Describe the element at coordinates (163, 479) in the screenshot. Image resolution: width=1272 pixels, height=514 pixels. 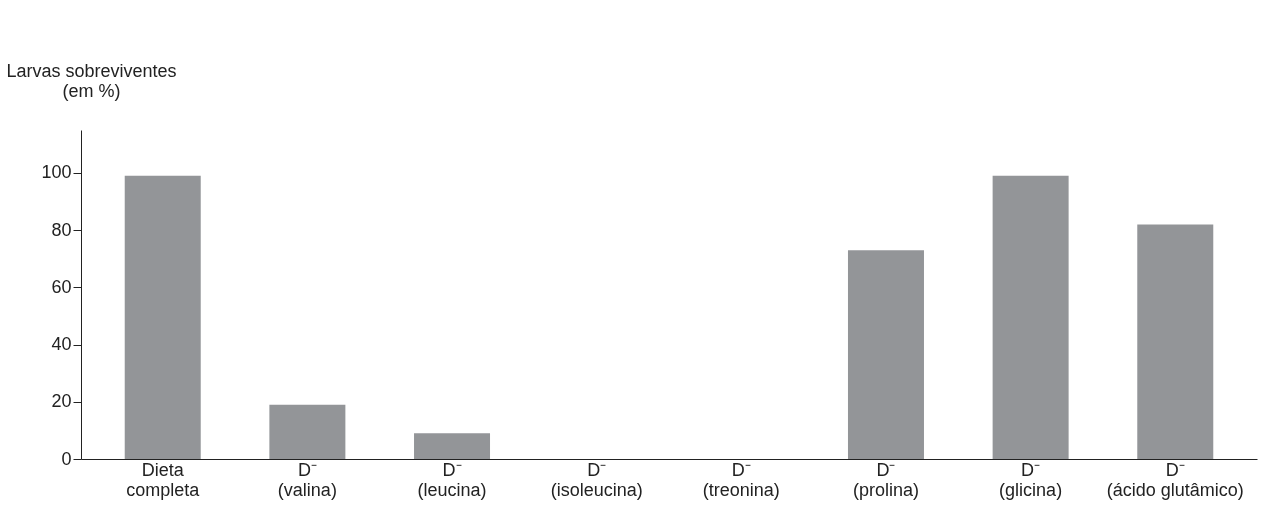
I see `x-tick-label: Dieta completa` at that location.